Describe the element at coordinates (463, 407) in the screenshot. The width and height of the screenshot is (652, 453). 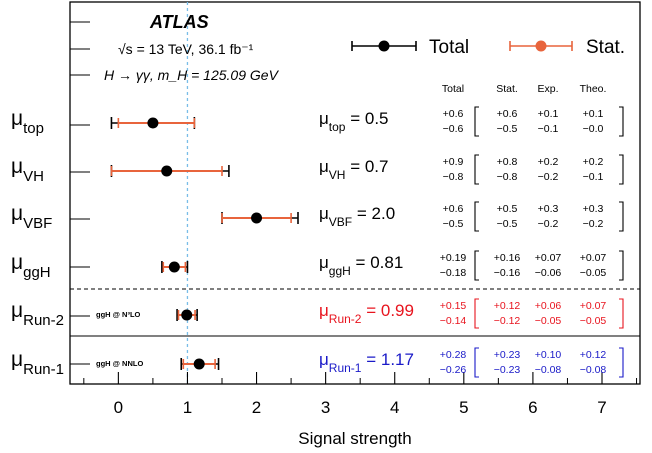
I see `x-tick-label: 5` at that location.